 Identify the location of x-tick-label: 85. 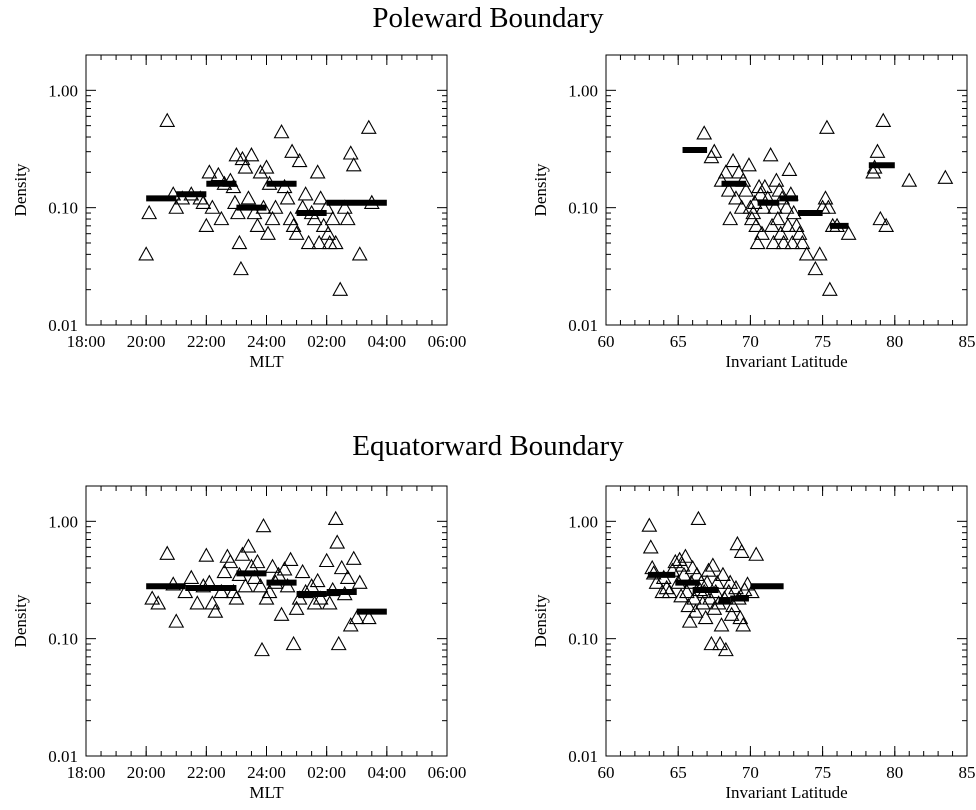
(967, 772).